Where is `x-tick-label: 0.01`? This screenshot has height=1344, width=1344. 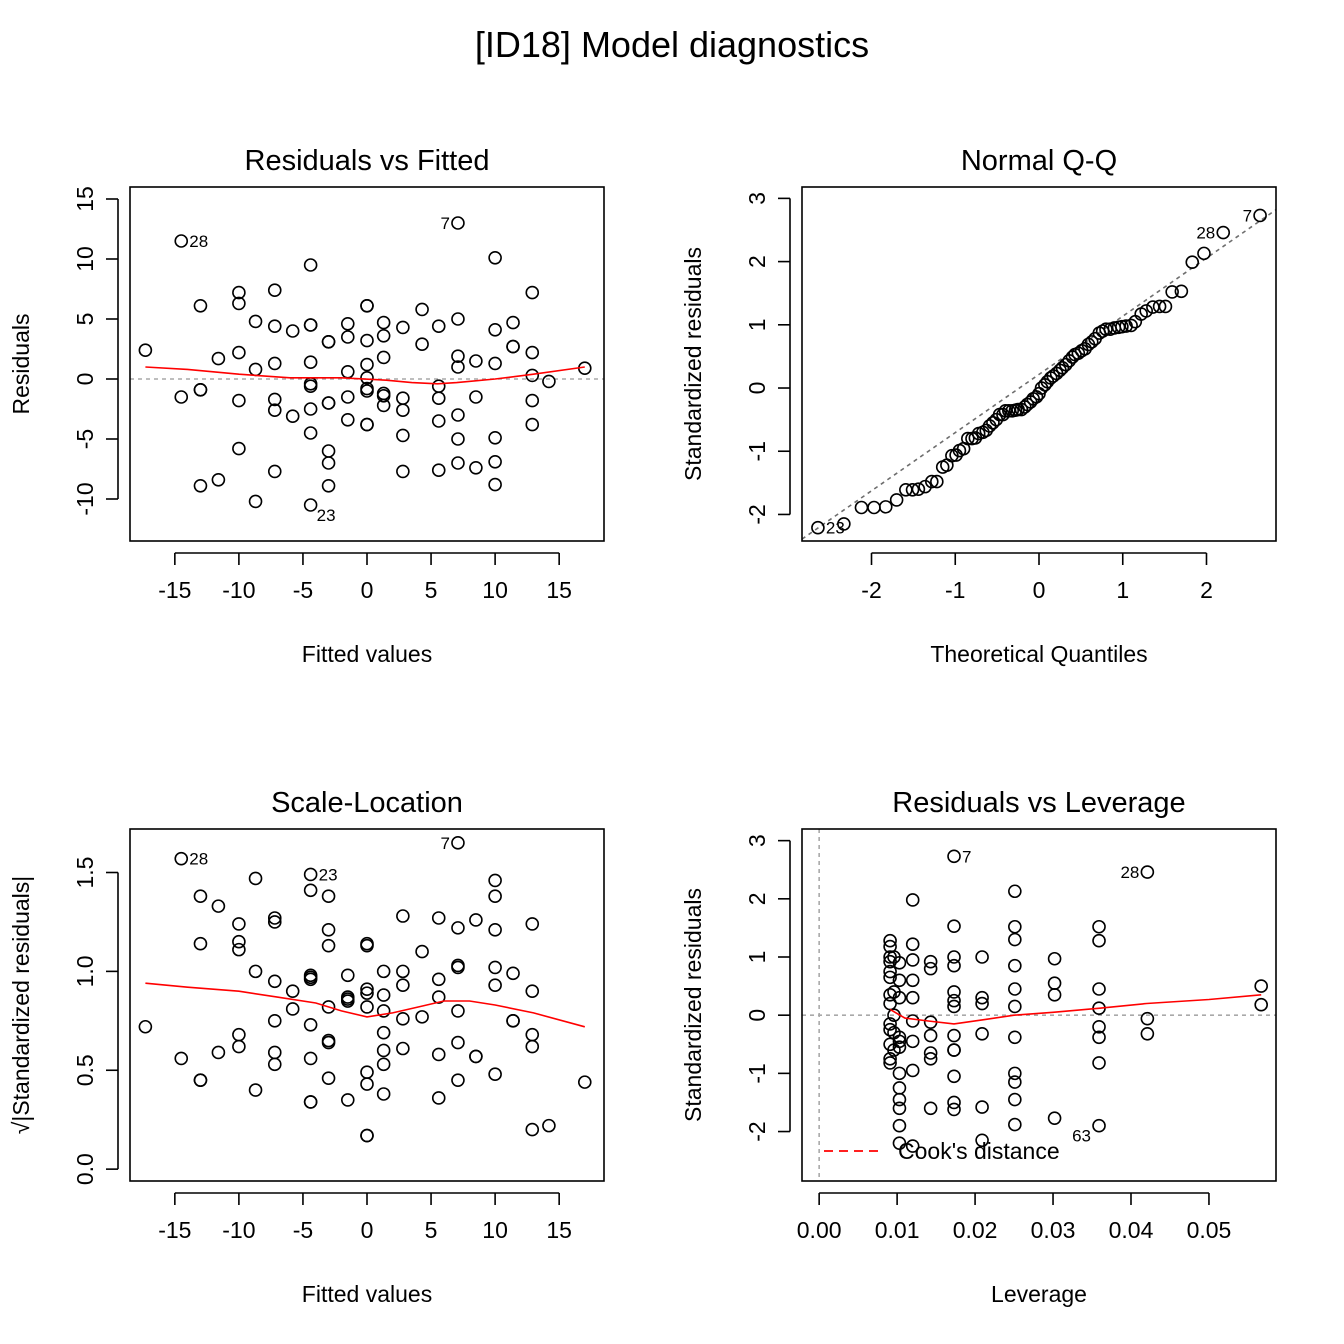
x-tick-label: 0.01 is located at coordinates (897, 1230).